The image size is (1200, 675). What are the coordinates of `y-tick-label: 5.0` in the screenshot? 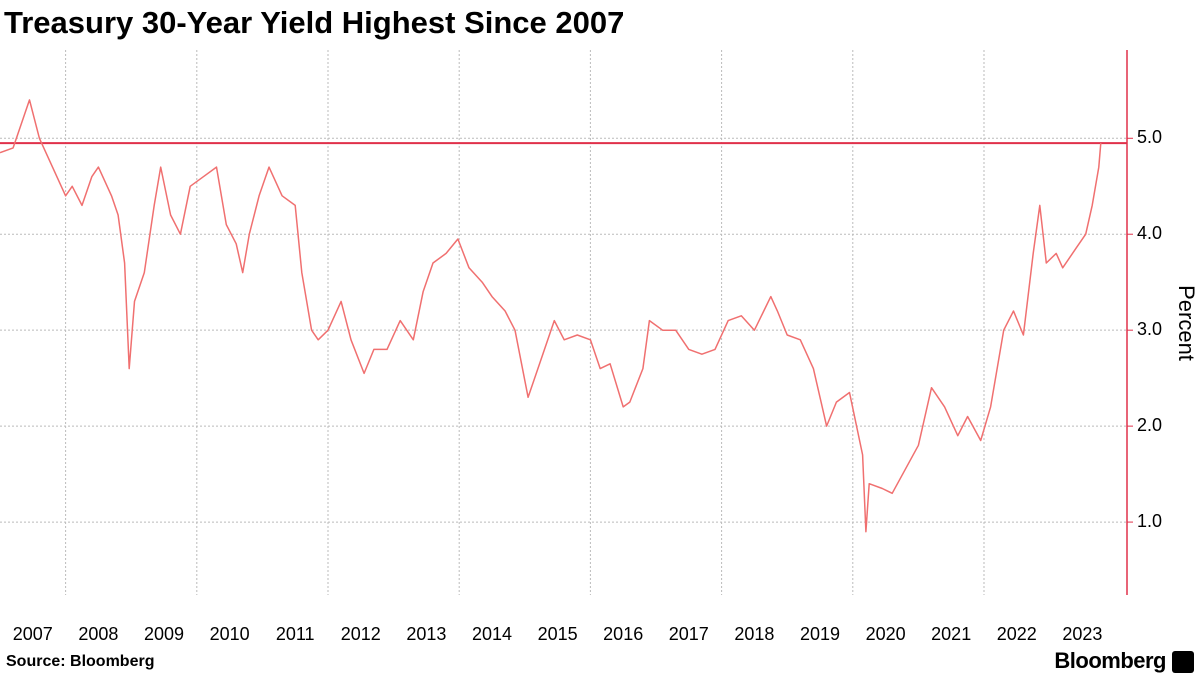 It's located at (1149, 137).